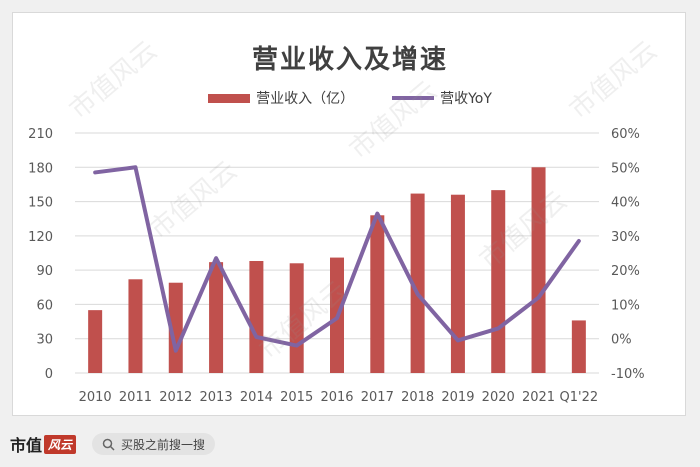  Describe the element at coordinates (498, 397) in the screenshot. I see `x-tick-label: 2020` at that location.